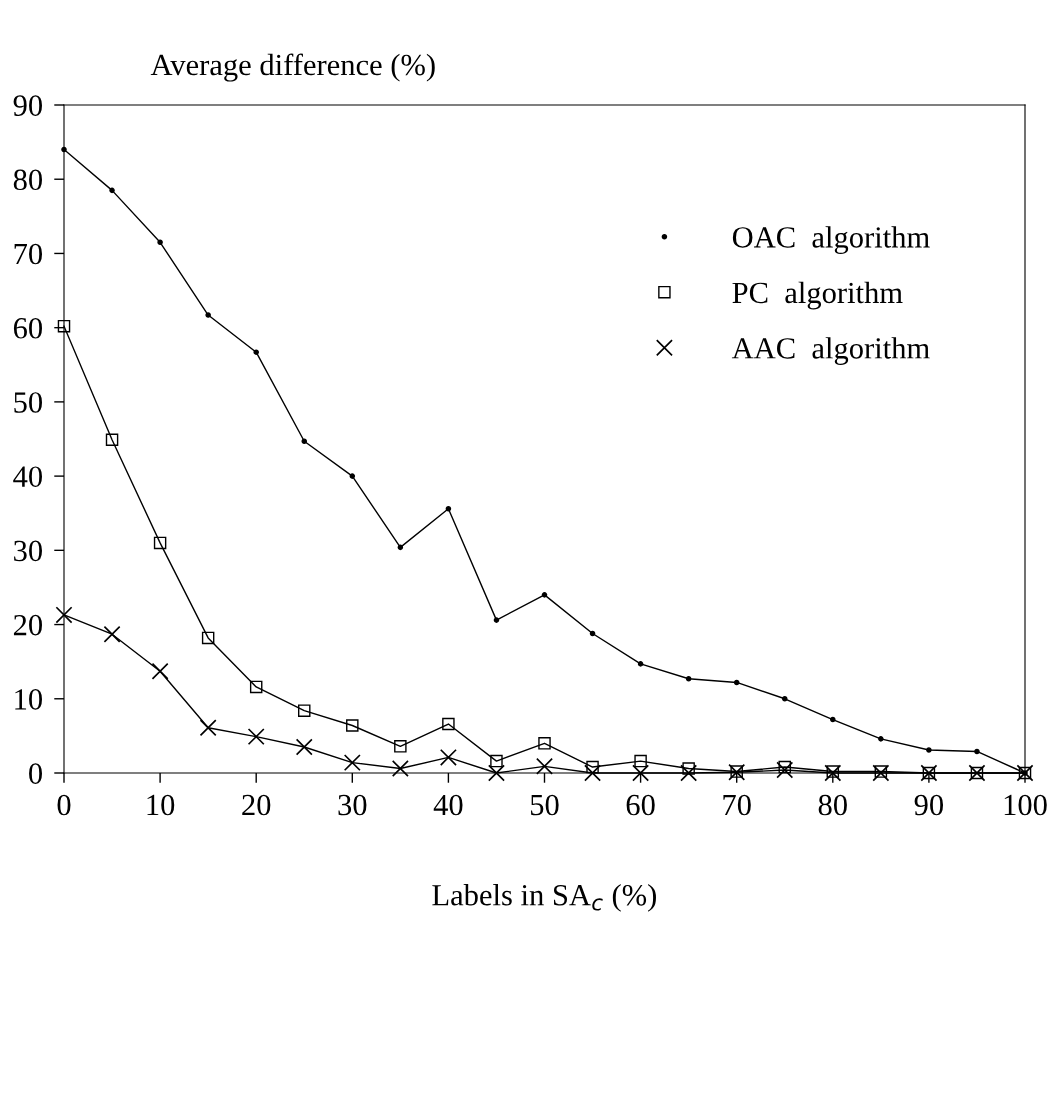 The height and width of the screenshot is (1104, 1052). I want to click on x-tick-label: 50, so click(545, 805).